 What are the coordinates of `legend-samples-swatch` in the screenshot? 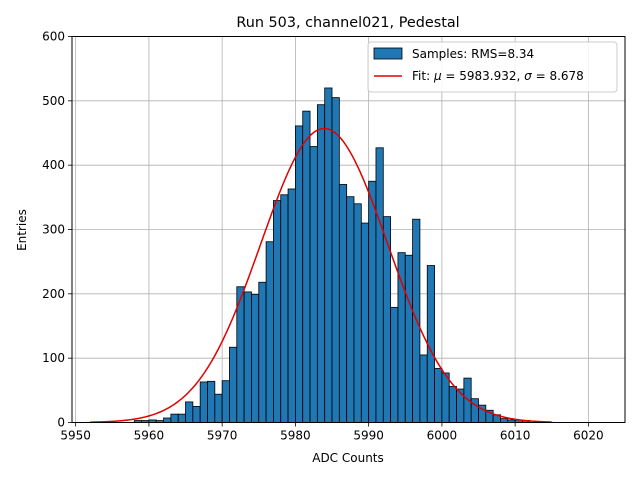 It's located at (388, 53).